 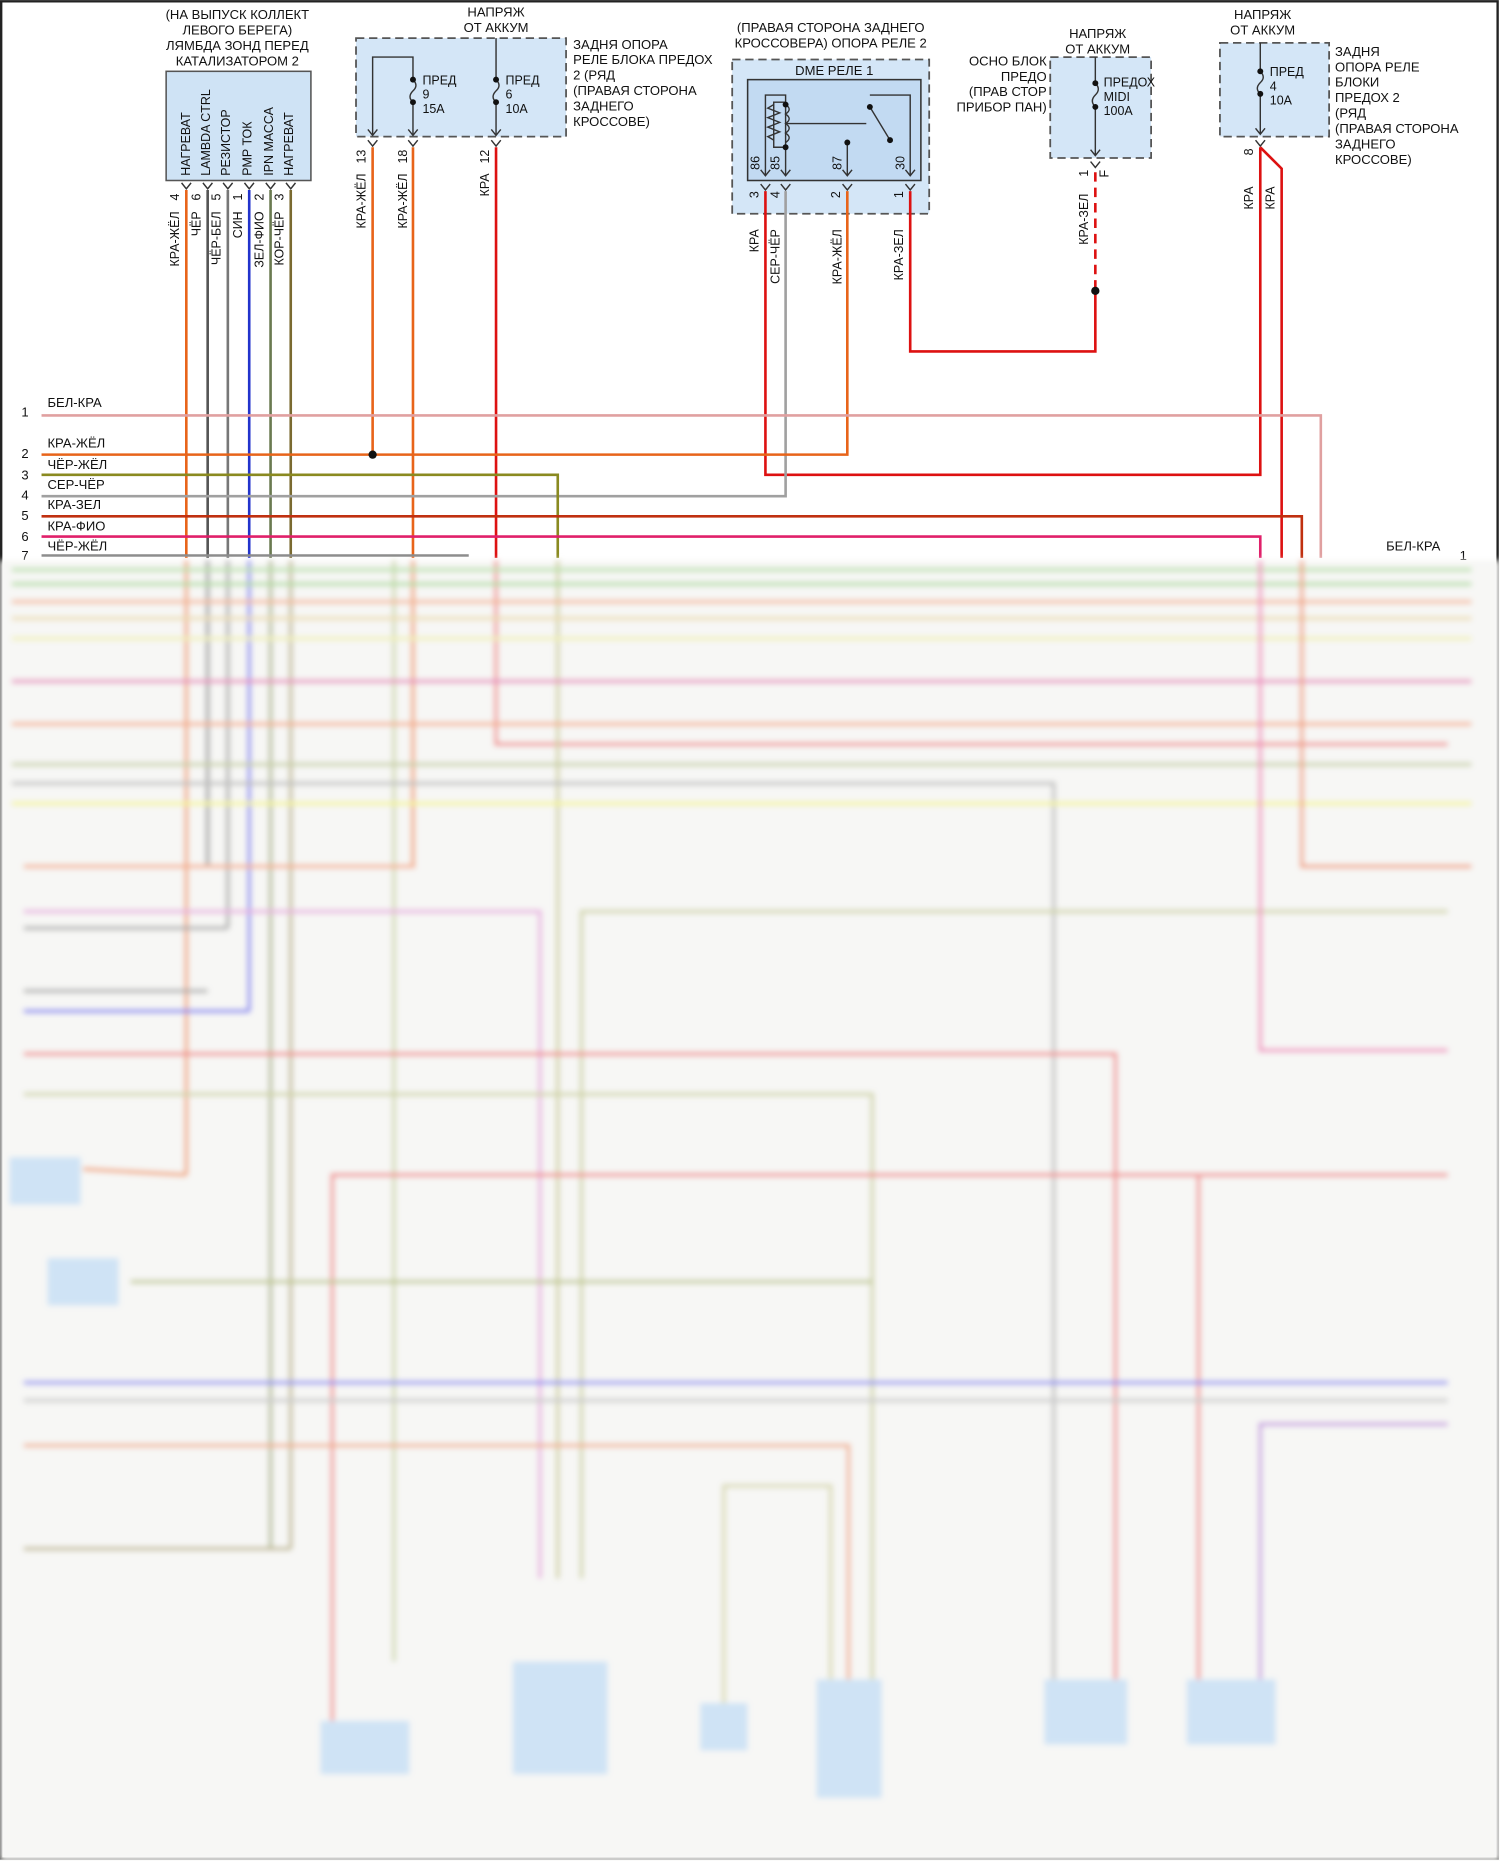 I want to click on fuse-rating: 15А, so click(x=433, y=109).